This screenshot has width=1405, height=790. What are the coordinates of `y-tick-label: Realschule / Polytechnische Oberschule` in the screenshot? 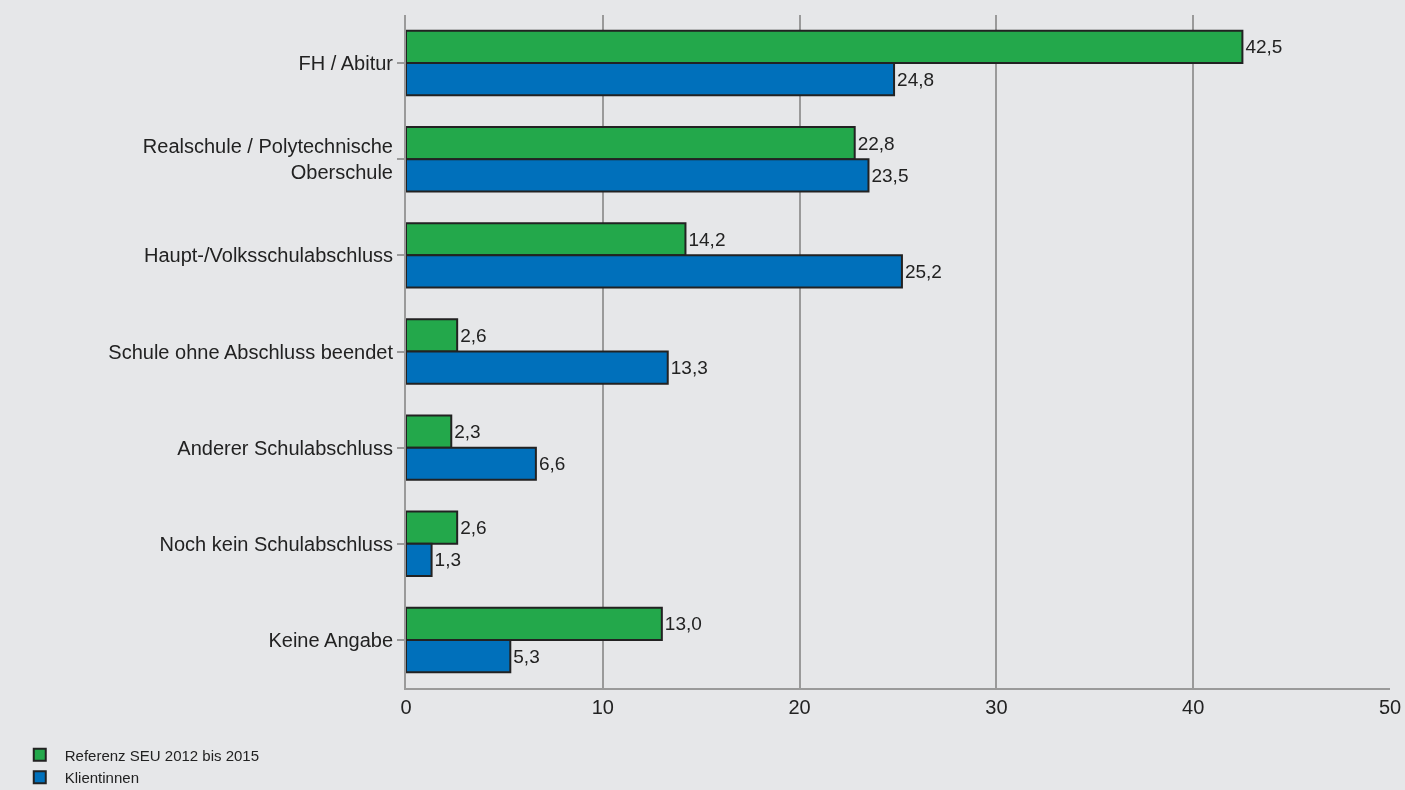 It's located at (267, 159).